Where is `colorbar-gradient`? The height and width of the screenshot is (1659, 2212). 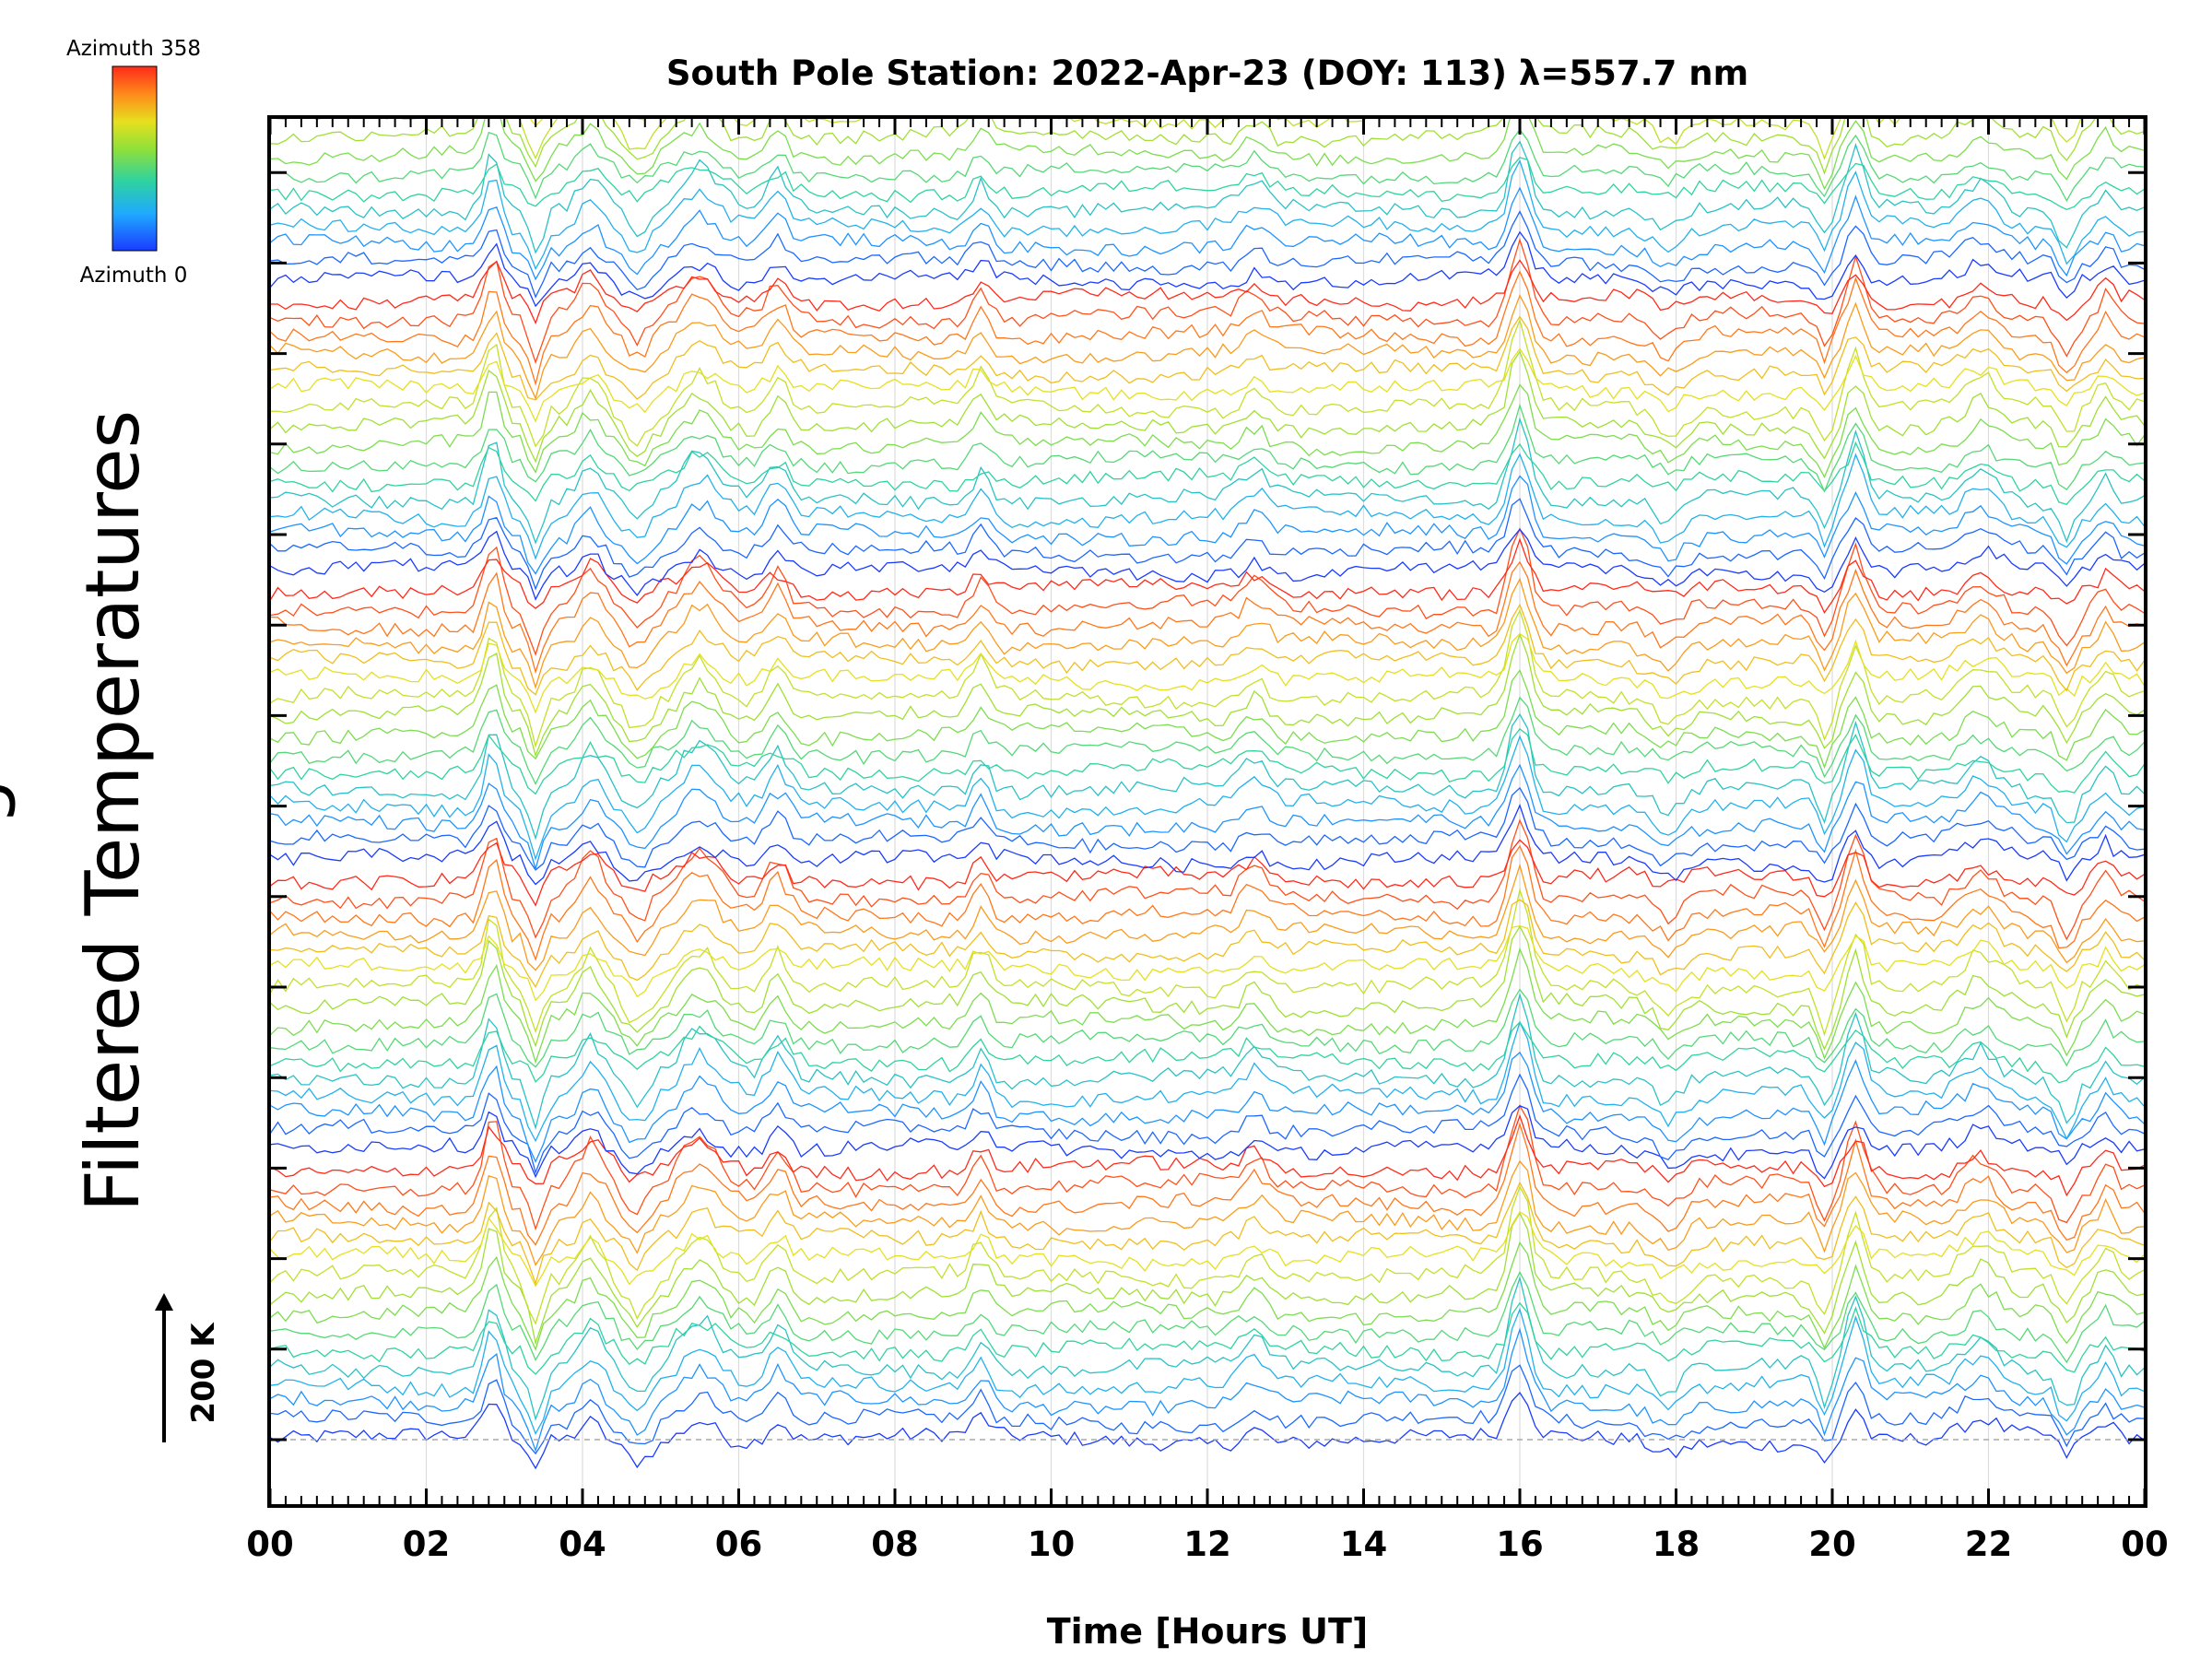 colorbar-gradient is located at coordinates (135, 158).